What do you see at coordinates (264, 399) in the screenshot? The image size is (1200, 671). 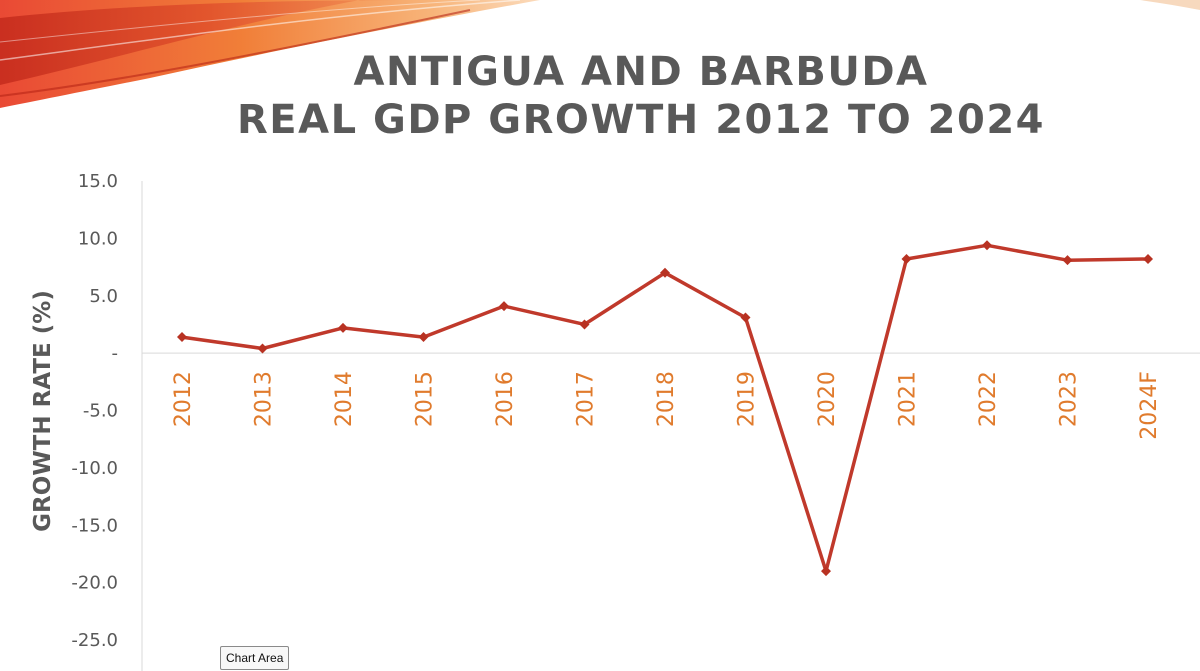 I see `x-tick-label: 2013` at bounding box center [264, 399].